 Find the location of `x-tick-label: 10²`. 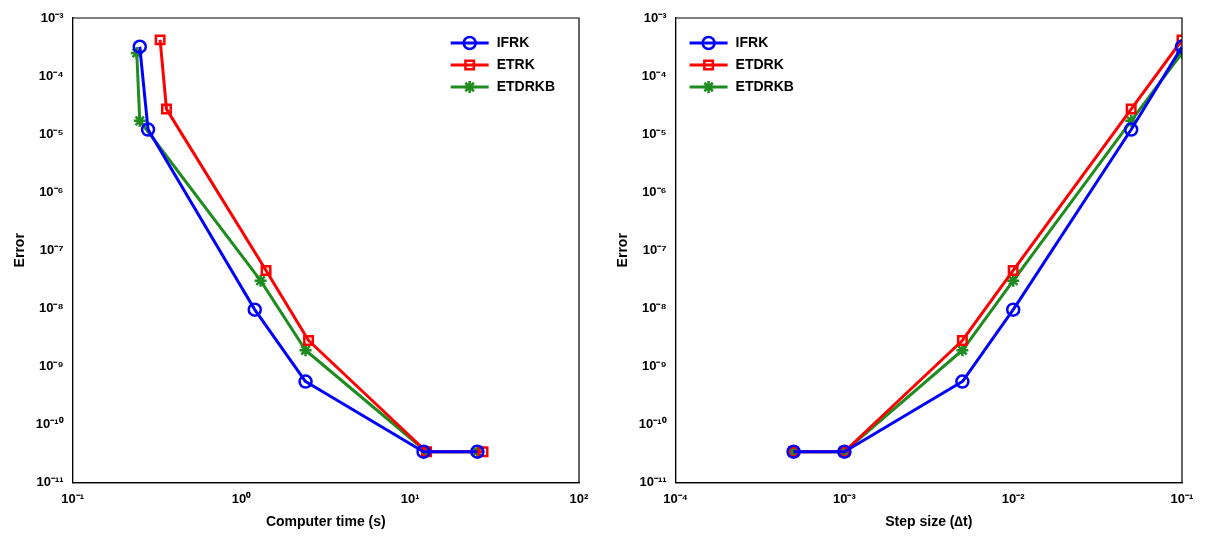

x-tick-label: 10² is located at coordinates (579, 498).